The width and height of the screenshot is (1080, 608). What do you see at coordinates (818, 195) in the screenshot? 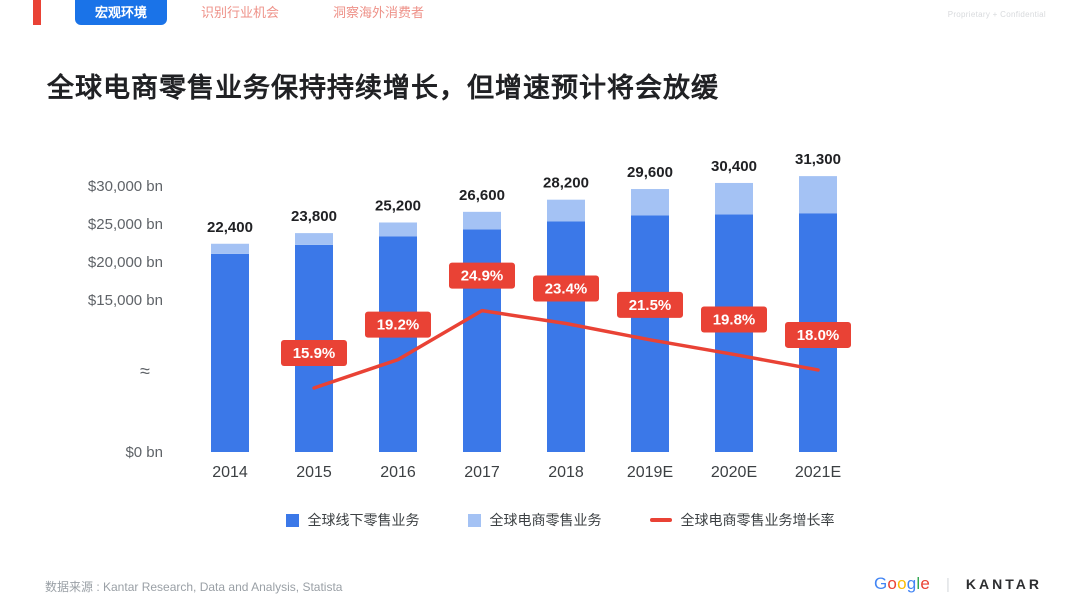
I see `bar-ecommerce-2021E` at bounding box center [818, 195].